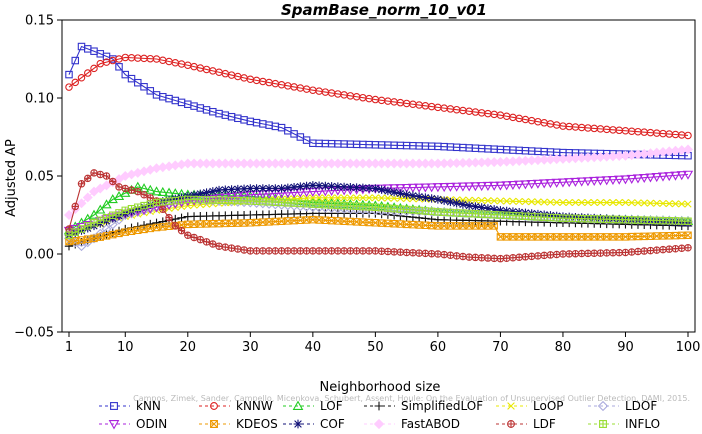 The width and height of the screenshot is (702, 434). What do you see at coordinates (438, 347) in the screenshot?
I see `x-tick-label: 60` at bounding box center [438, 347].